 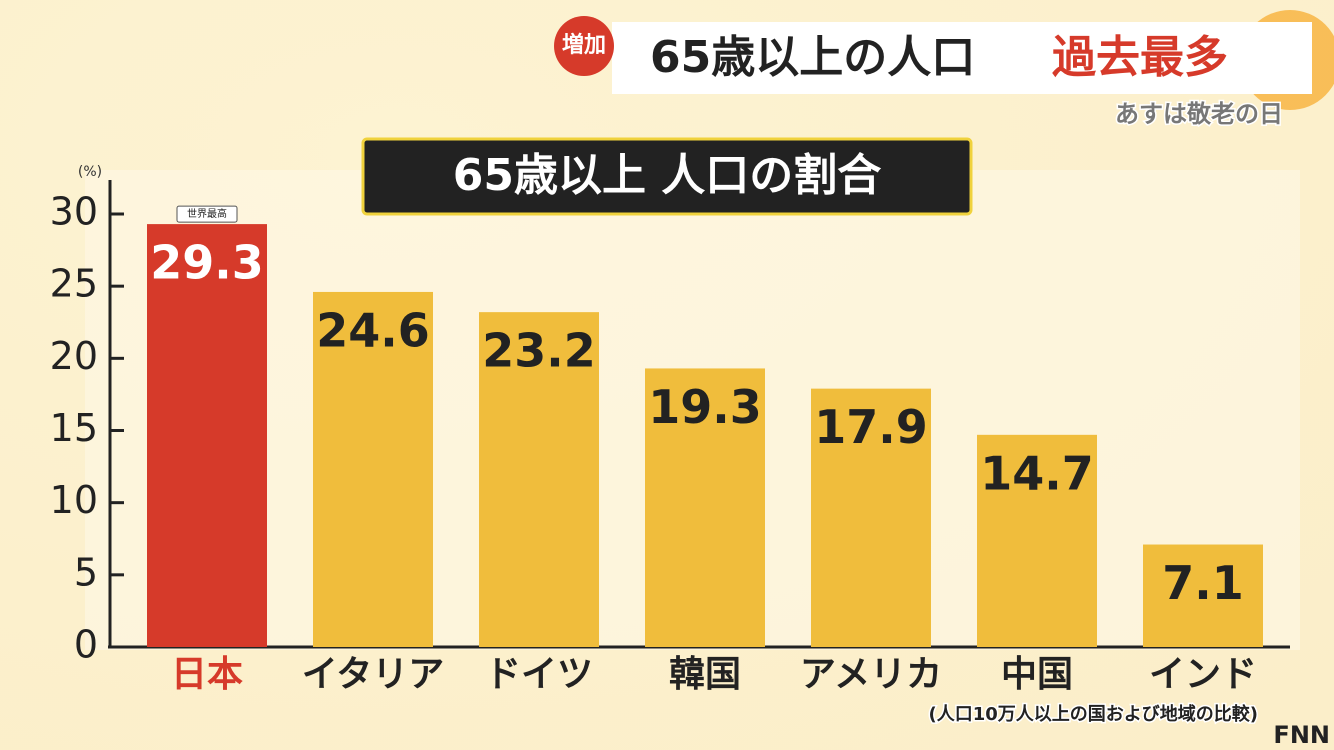 What do you see at coordinates (373, 330) in the screenshot?
I see `value-label: 24.6` at bounding box center [373, 330].